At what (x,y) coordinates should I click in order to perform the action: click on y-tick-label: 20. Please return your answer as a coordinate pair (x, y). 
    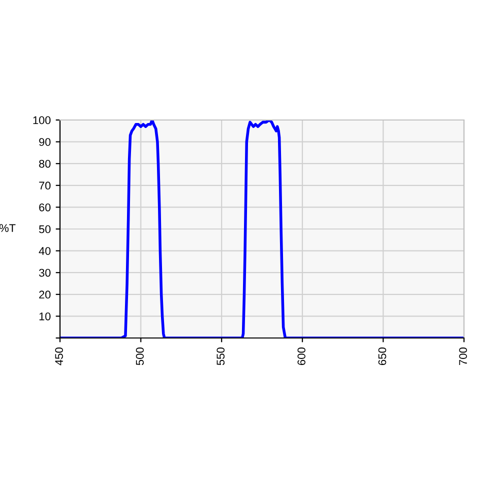
    Looking at the image, I should click on (45, 294).